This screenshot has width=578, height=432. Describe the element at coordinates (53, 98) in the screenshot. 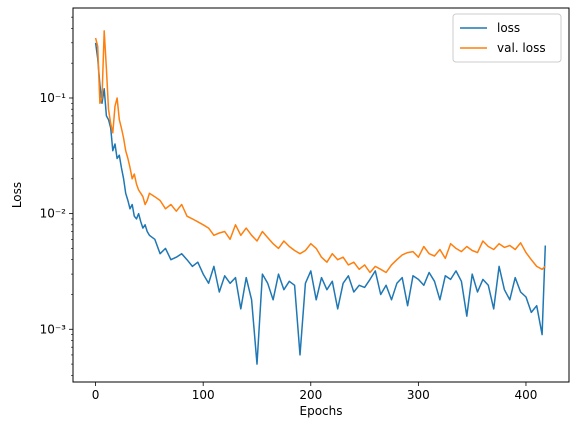

I see `y-tick-label: 10⁻¹` at that location.